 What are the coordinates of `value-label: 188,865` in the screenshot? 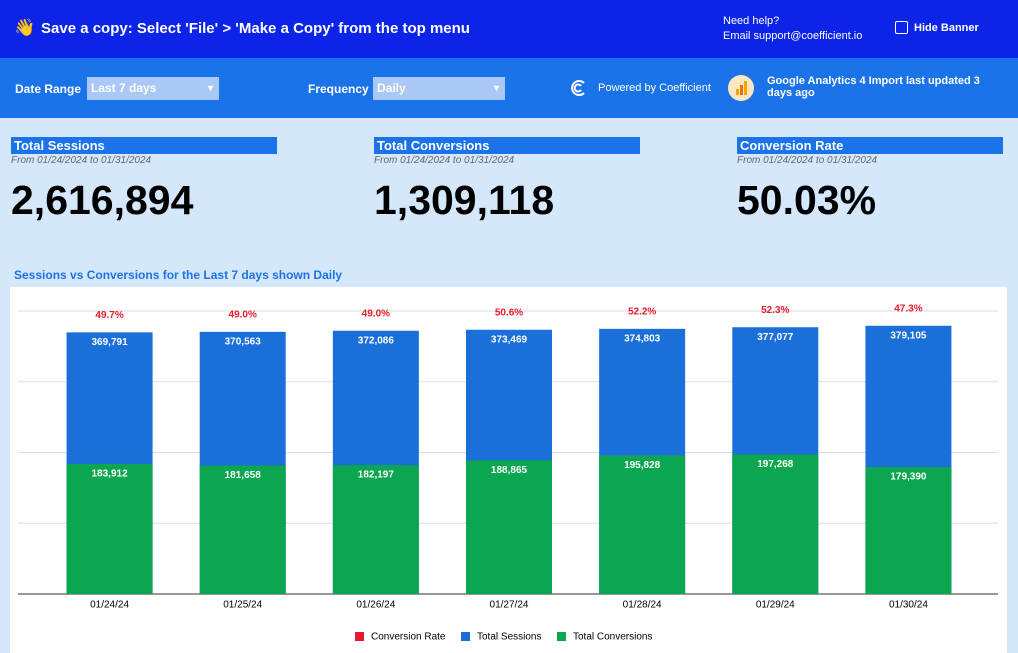 It's located at (509, 470).